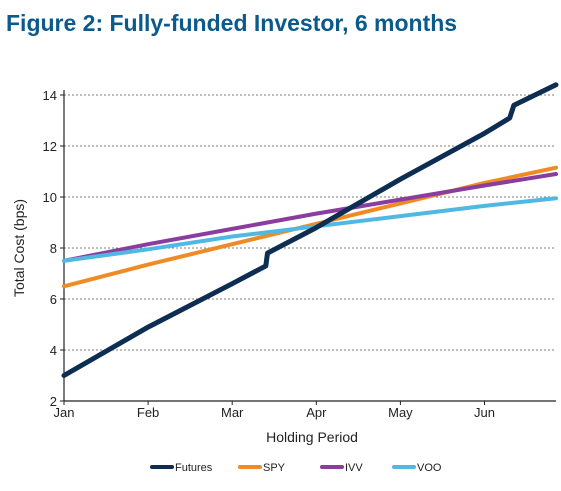 This screenshot has height=491, width=561. What do you see at coordinates (274, 468) in the screenshot?
I see `legend-label-spy: SPY` at bounding box center [274, 468].